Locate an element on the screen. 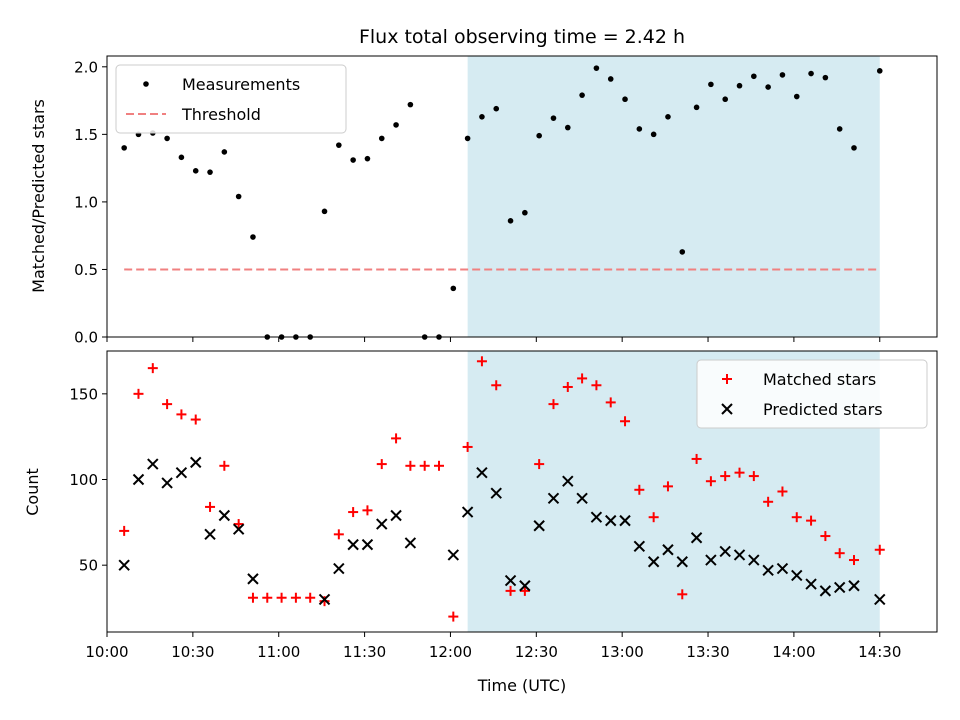 The width and height of the screenshot is (960, 720). top-legend: Measurements Threshold is located at coordinates (231, 99).